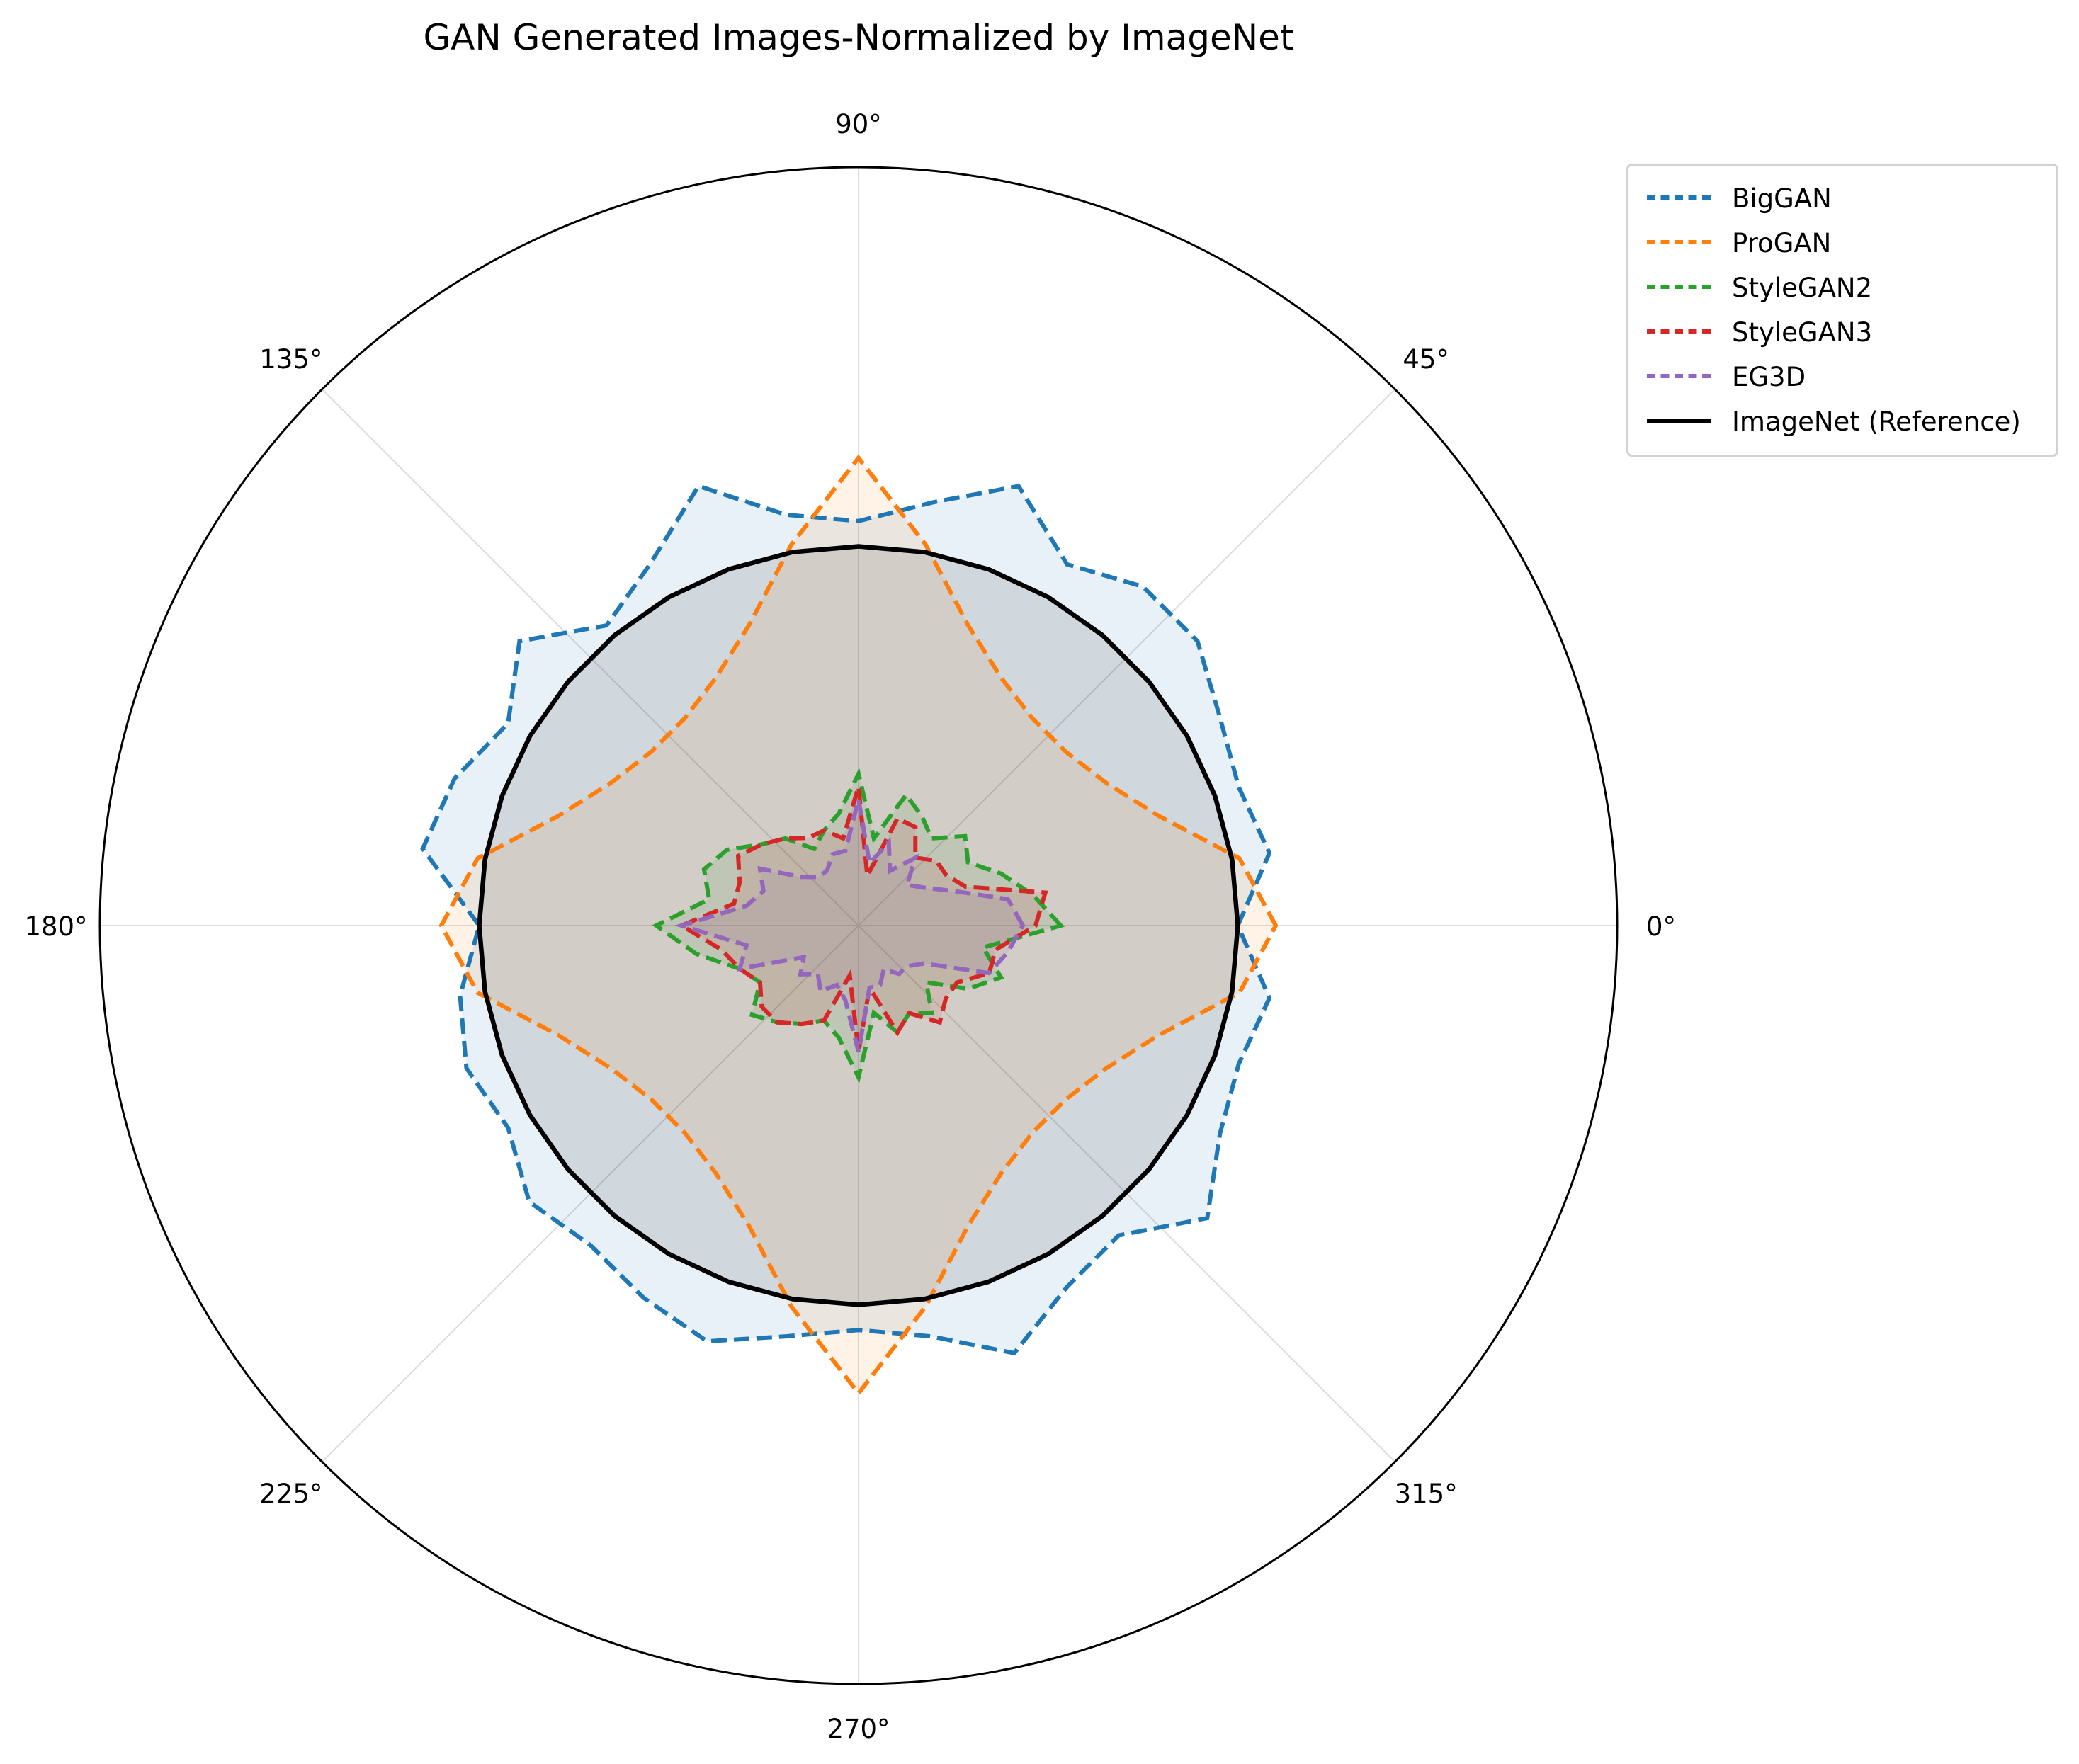 Image resolution: width=2079 pixels, height=1764 pixels. Describe the element at coordinates (1769, 377) in the screenshot. I see `legend-label: EG3D` at that location.